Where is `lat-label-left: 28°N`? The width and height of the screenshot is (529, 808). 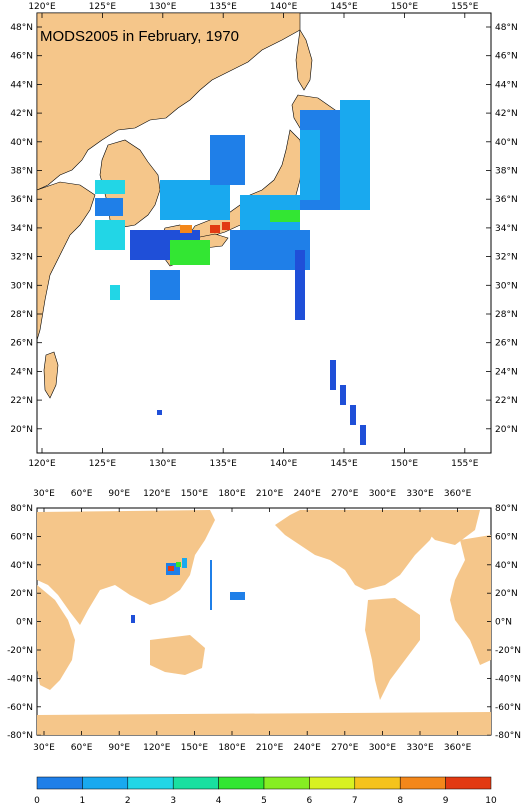 lat-label-left: 28°N is located at coordinates (21, 315).